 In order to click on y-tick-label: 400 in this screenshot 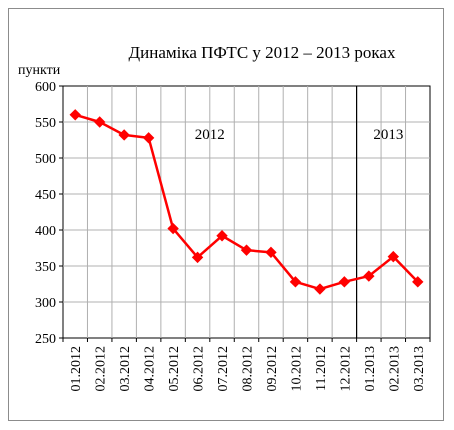, I will do `click(45, 231)`.